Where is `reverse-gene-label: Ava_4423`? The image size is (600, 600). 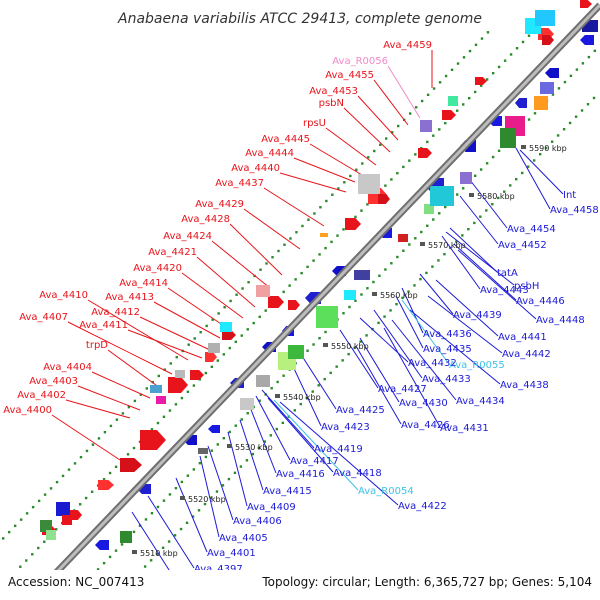
reverse-gene-label: Ava_4423 is located at coordinates (345, 427).